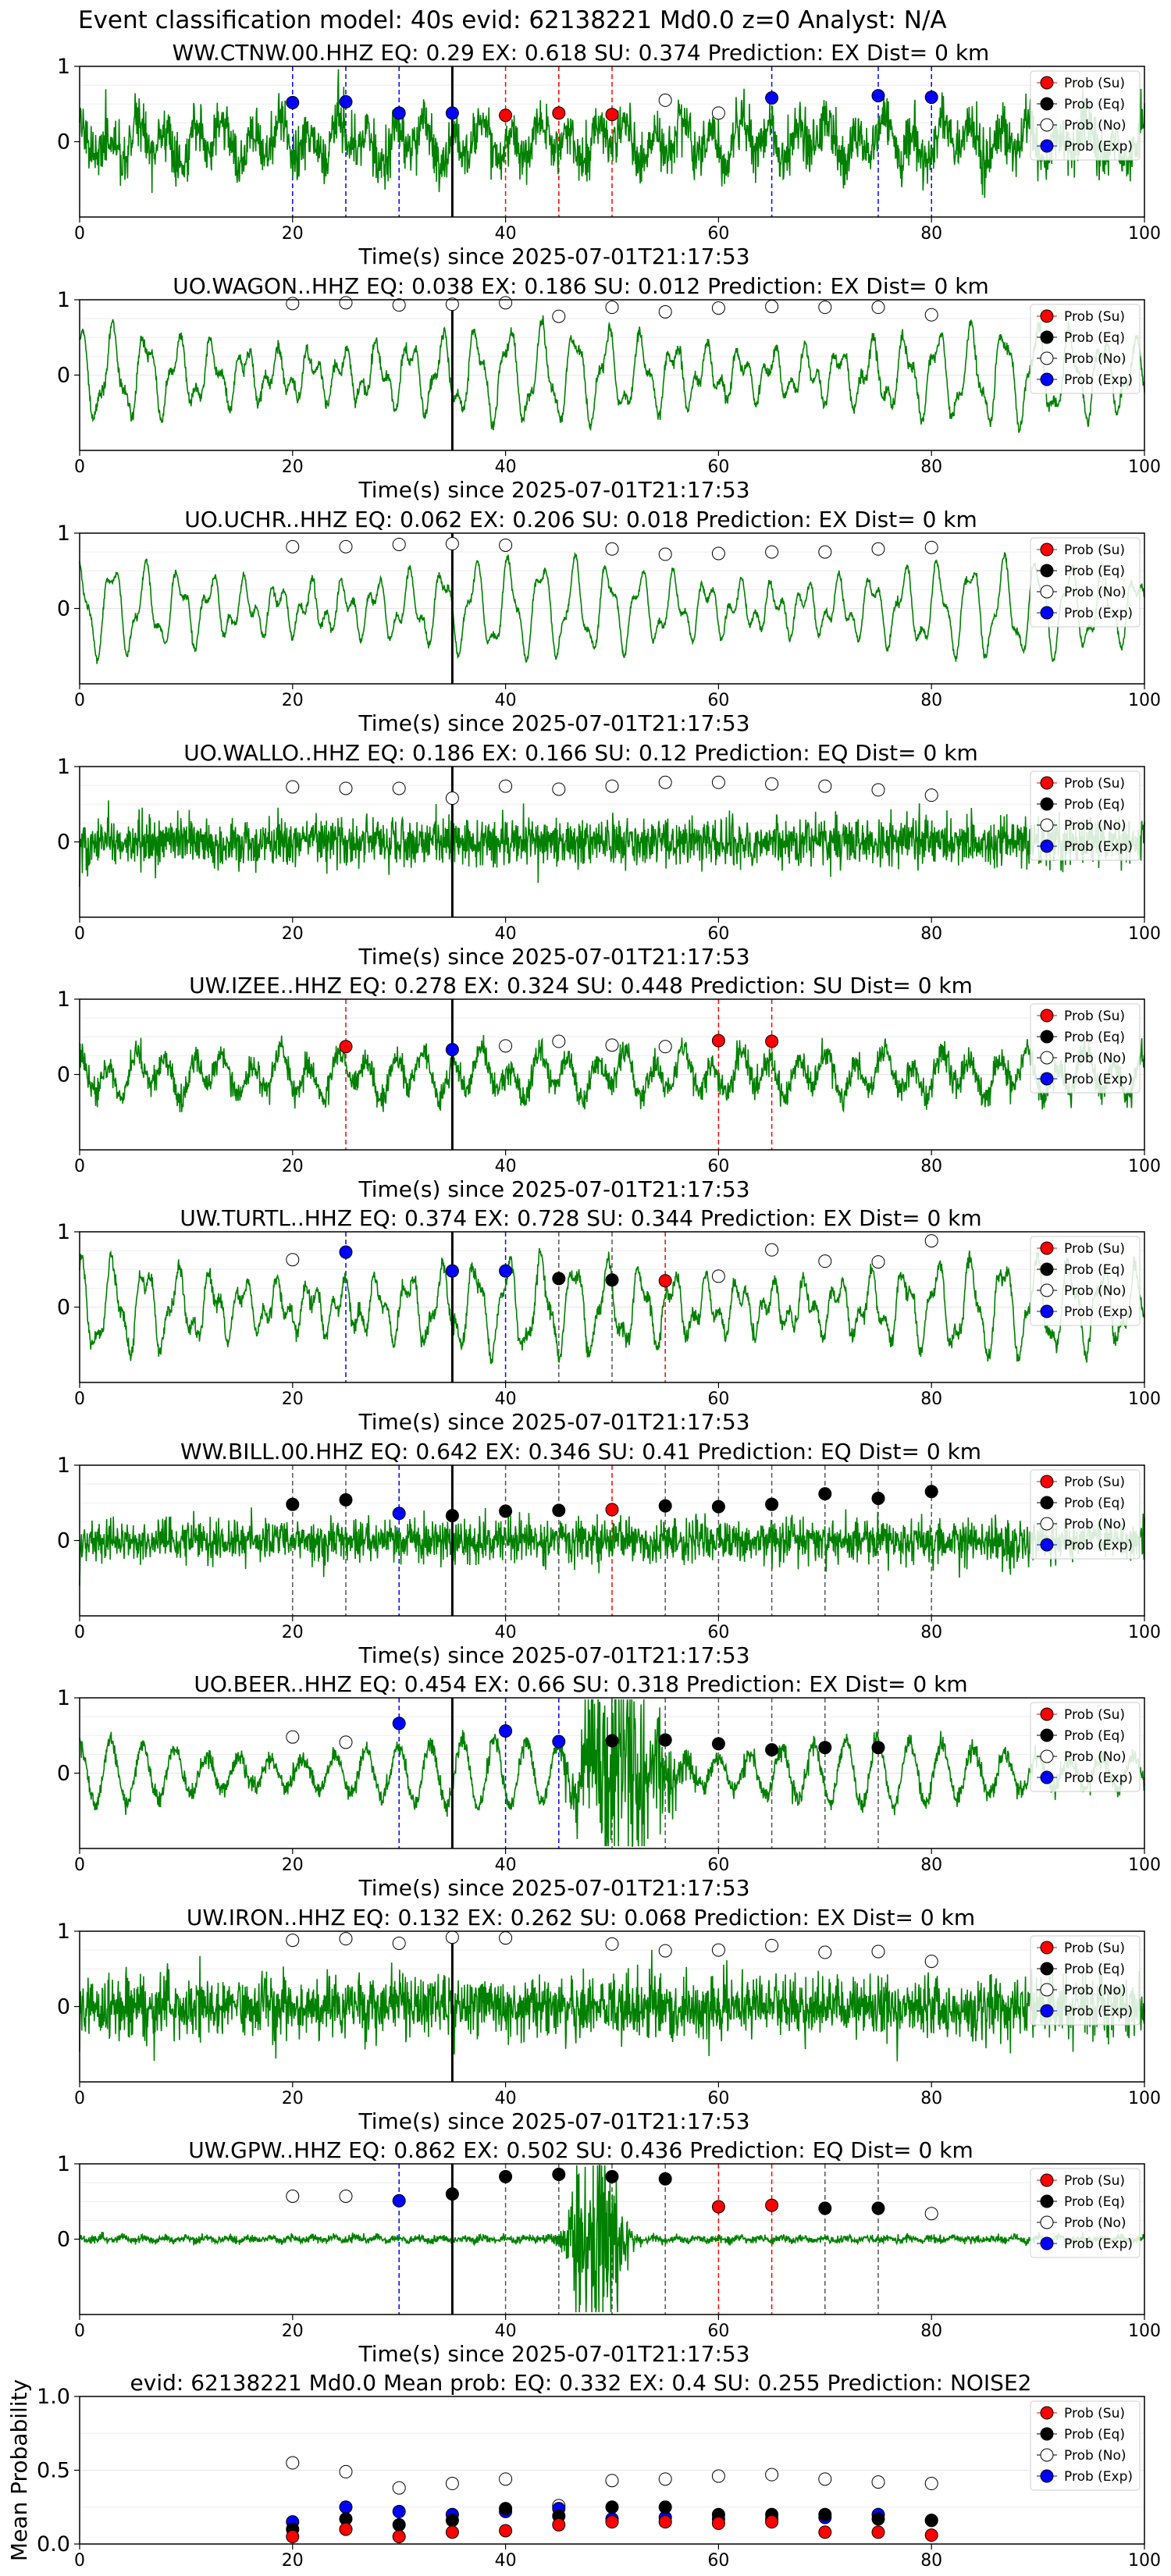 The width and height of the screenshot is (1171, 2576). What do you see at coordinates (54, 2397) in the screenshot?
I see `y-tick-label: 1.0` at bounding box center [54, 2397].